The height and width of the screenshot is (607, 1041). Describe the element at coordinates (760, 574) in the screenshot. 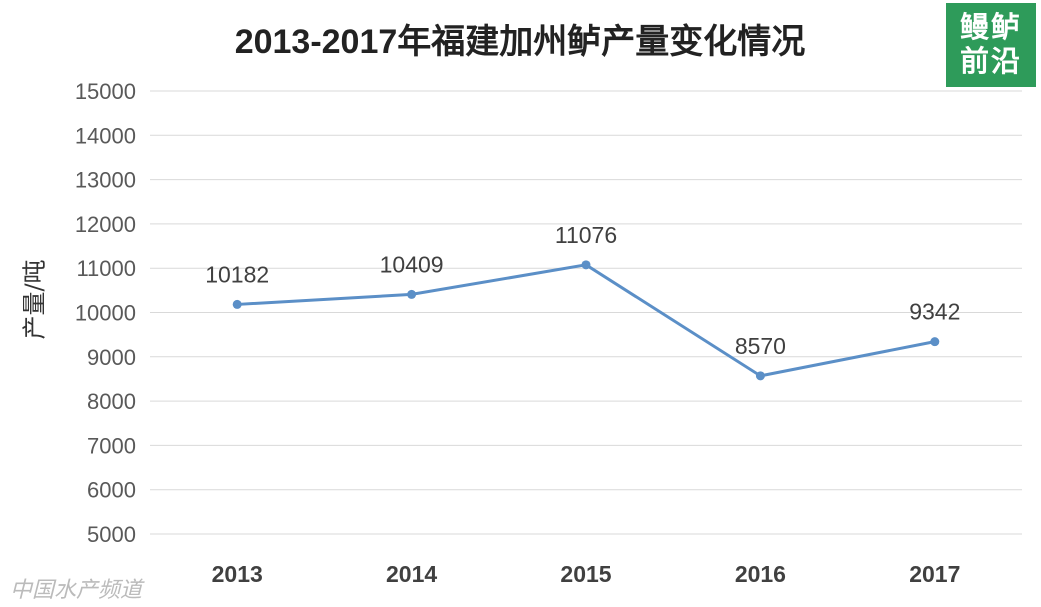

I see `x-tick-label: 2016` at that location.